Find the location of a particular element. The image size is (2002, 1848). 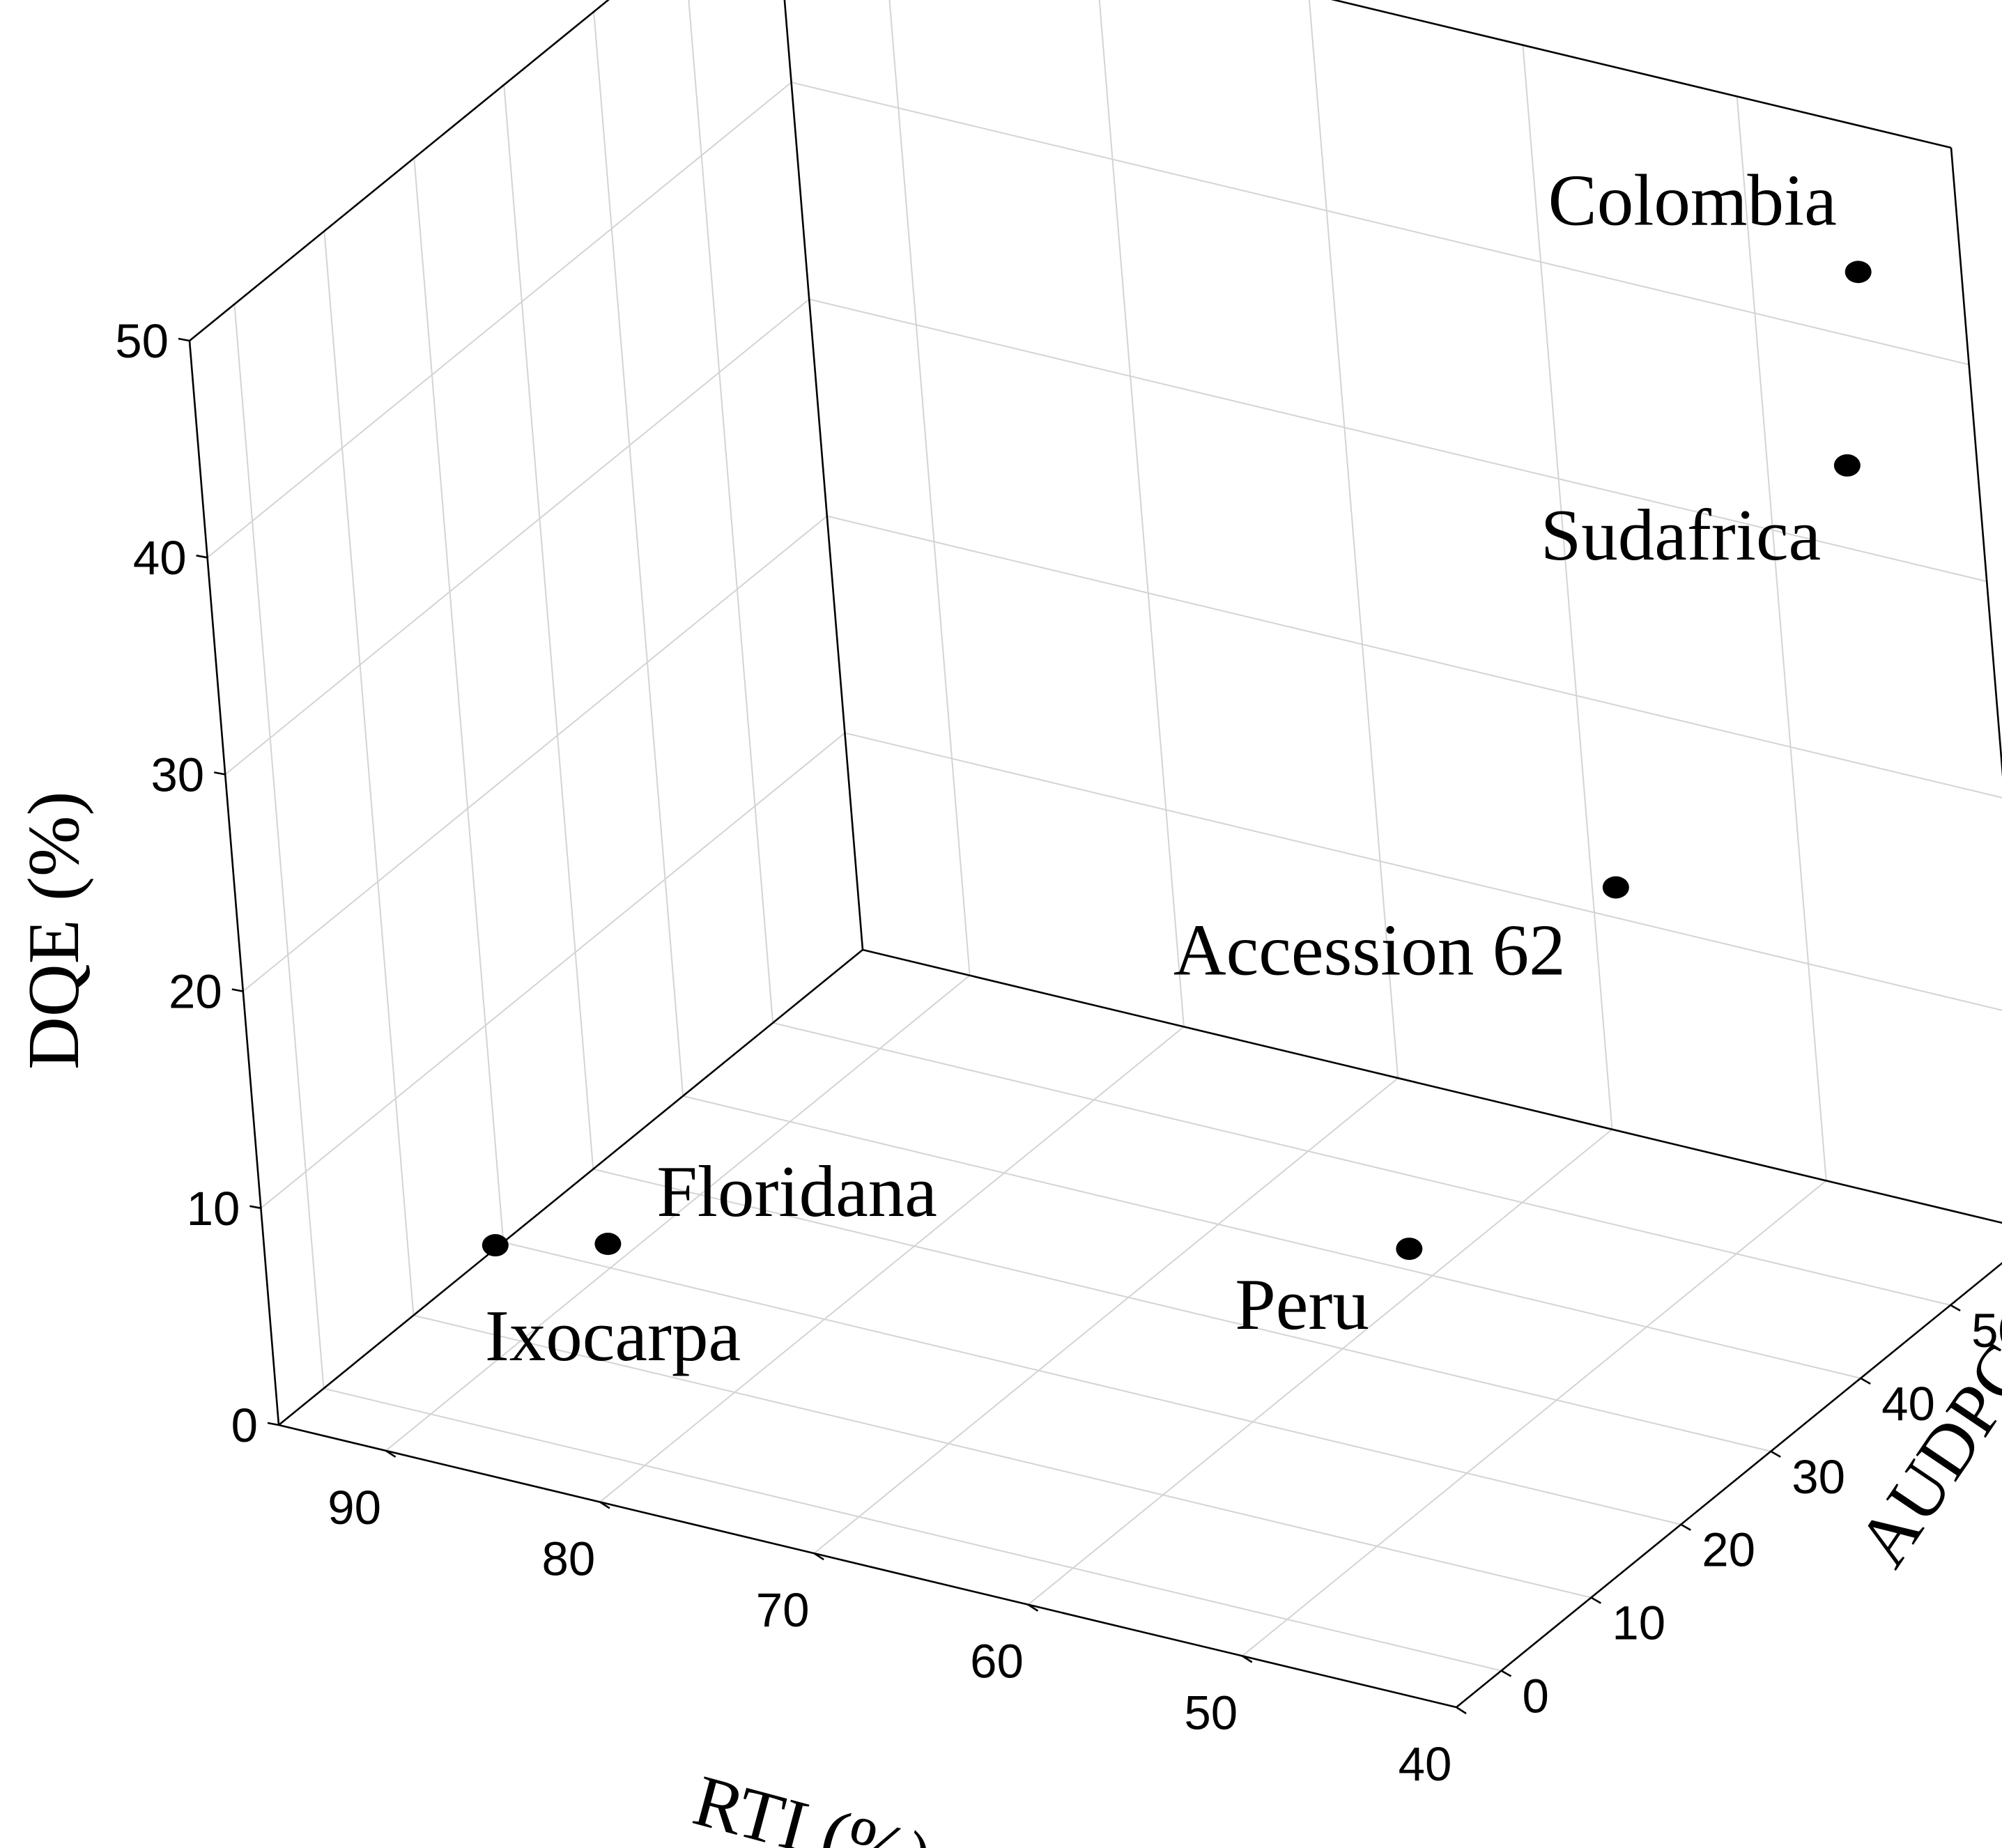

z-tick-label: 0 is located at coordinates (244, 1425).